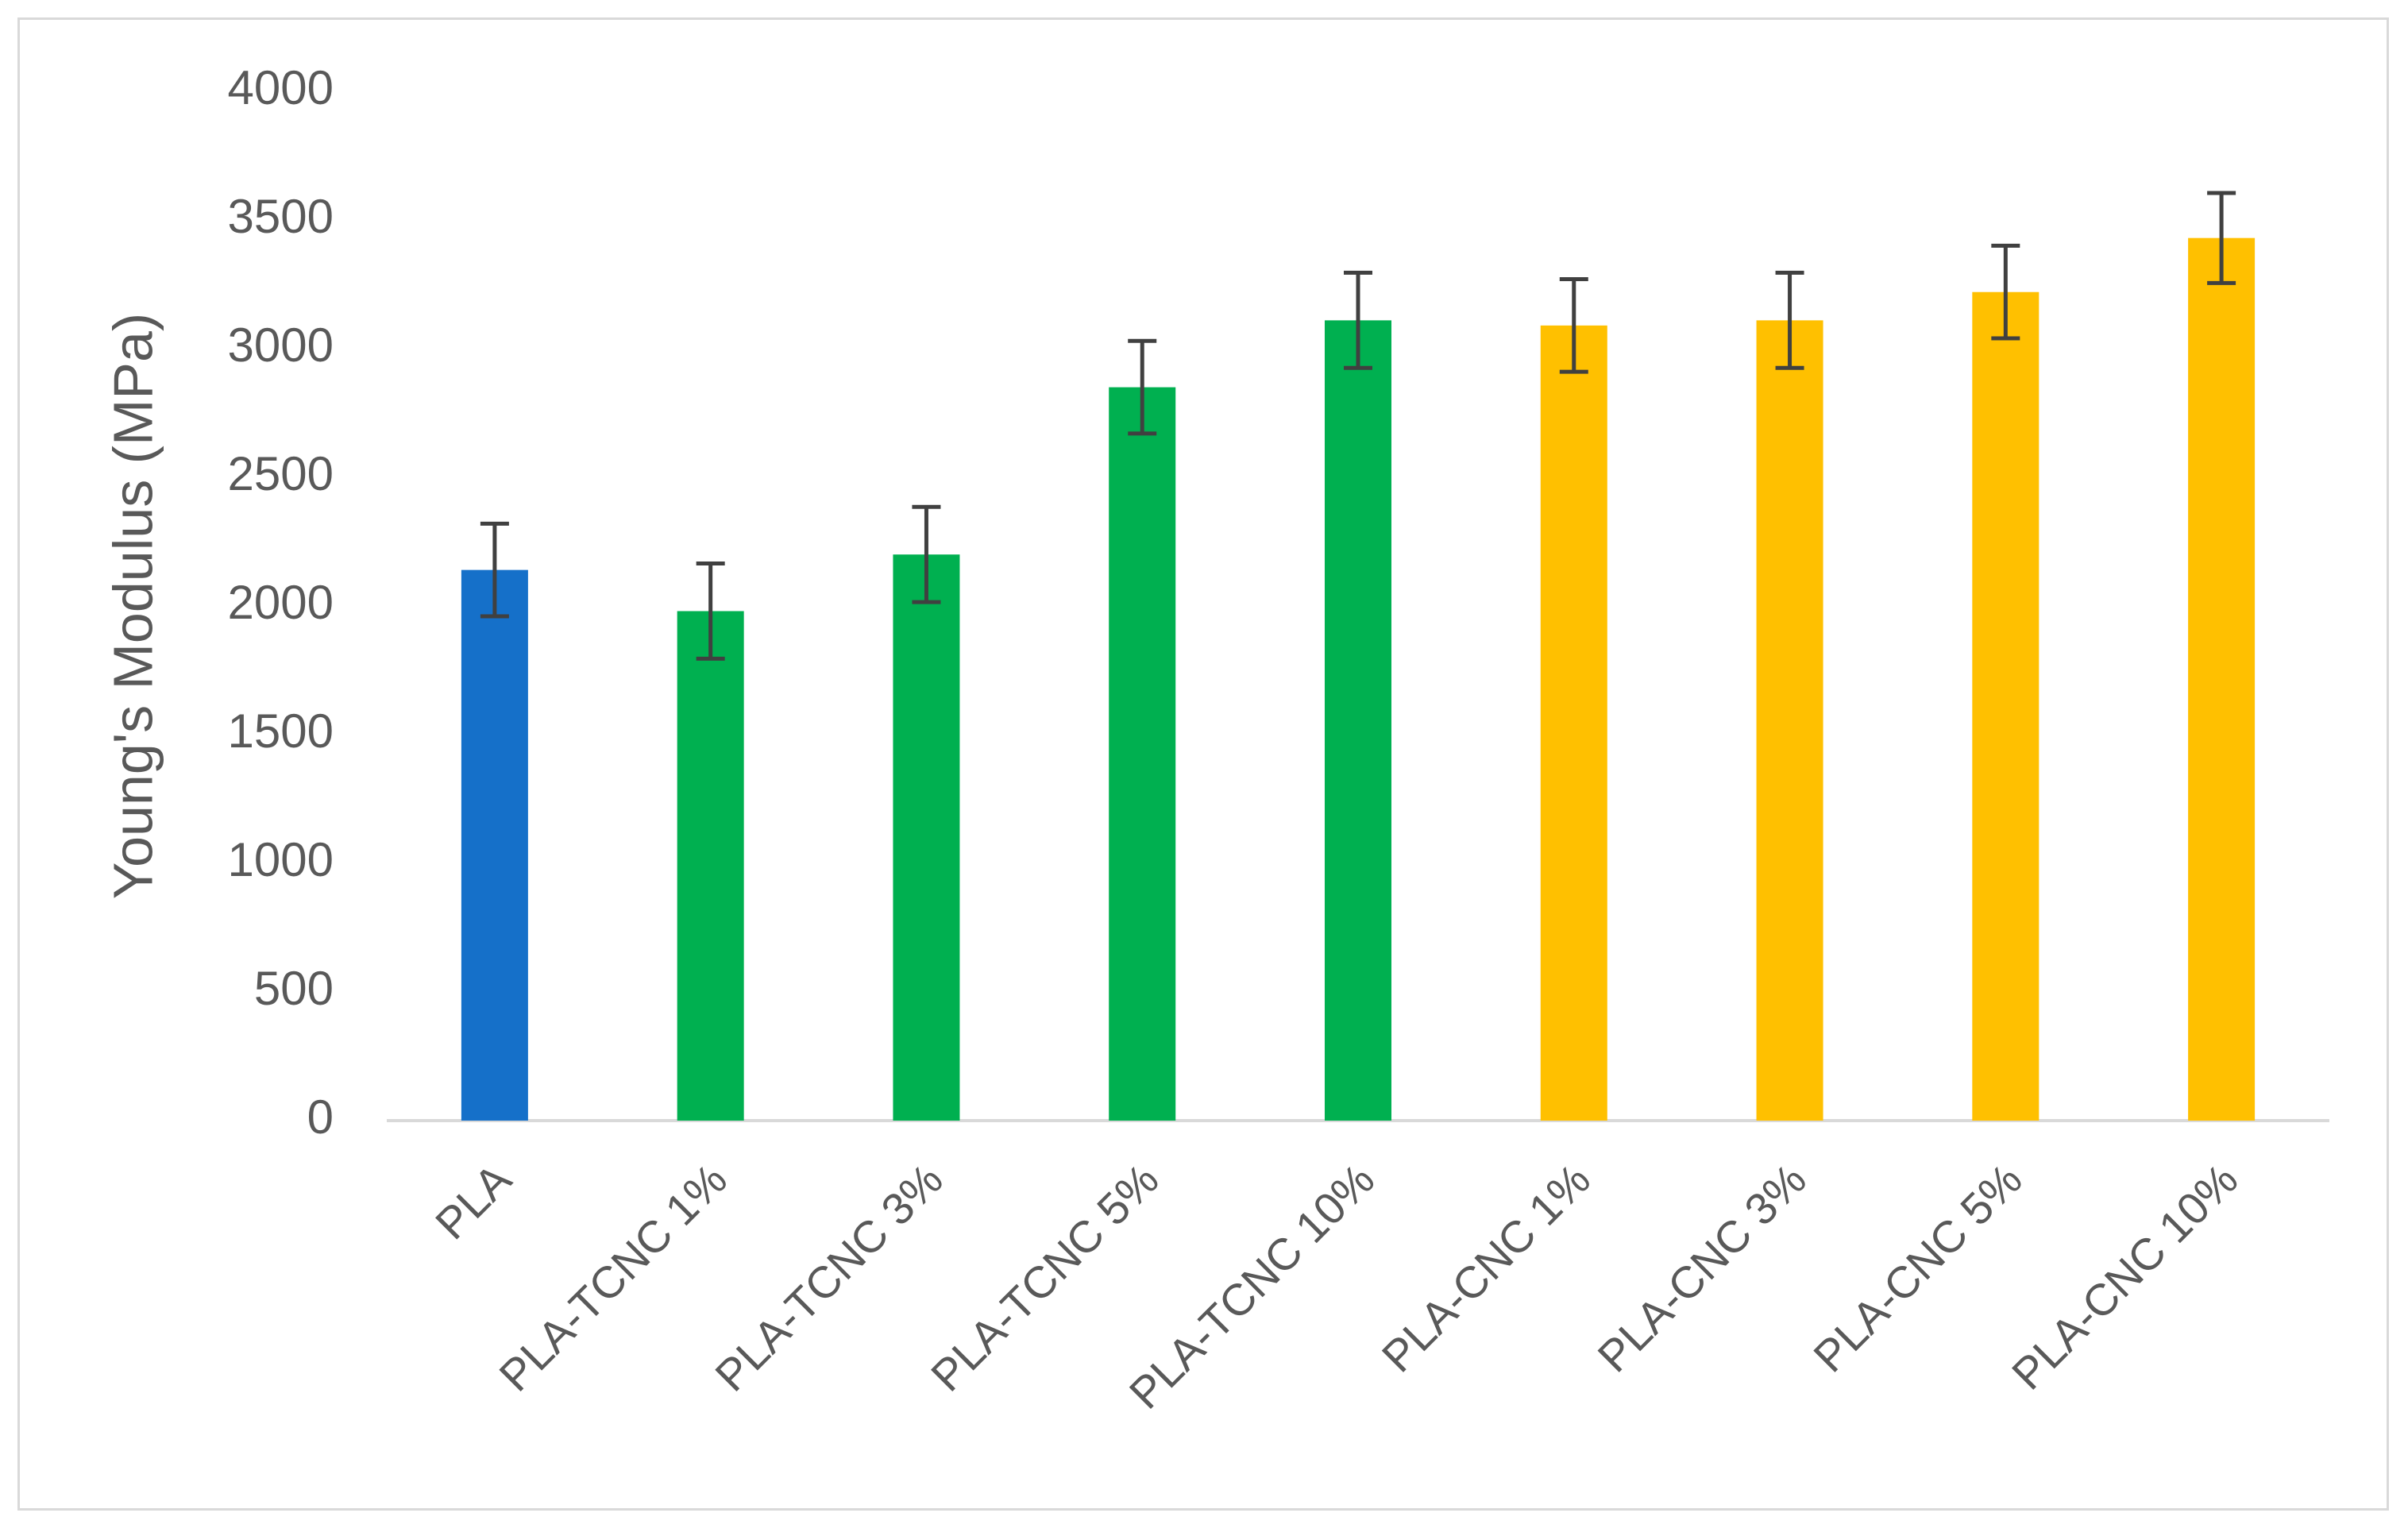 This screenshot has height=1532, width=2408. What do you see at coordinates (281, 87) in the screenshot?
I see `y-tick-label: 4000` at bounding box center [281, 87].